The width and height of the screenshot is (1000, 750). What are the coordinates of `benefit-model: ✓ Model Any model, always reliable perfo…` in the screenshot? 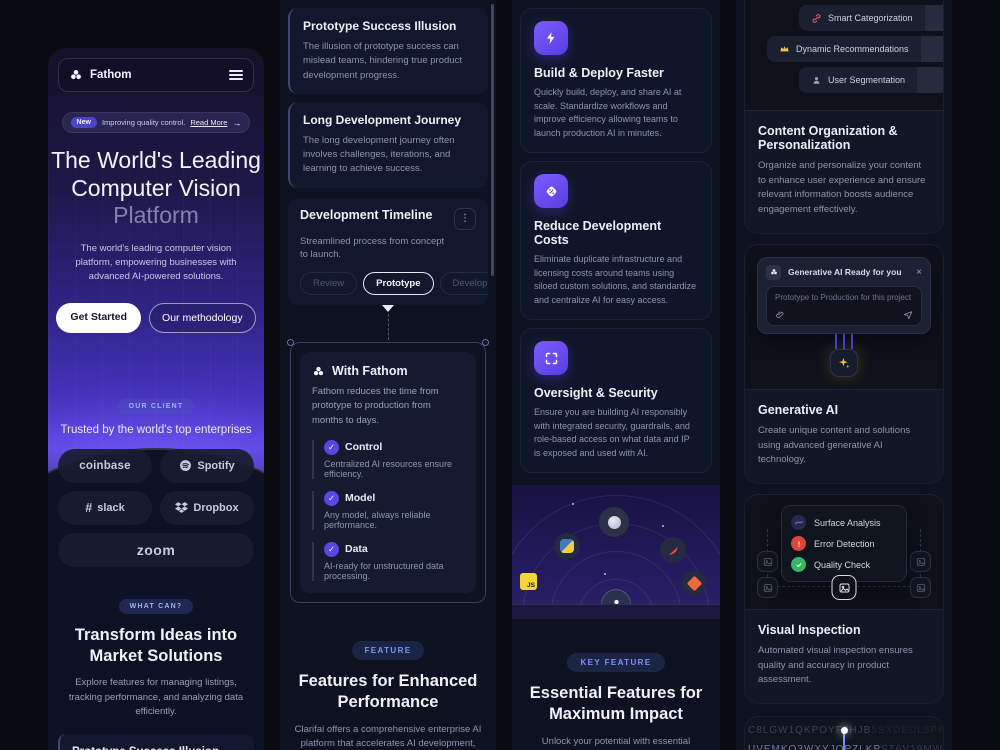 It's located at (388, 510).